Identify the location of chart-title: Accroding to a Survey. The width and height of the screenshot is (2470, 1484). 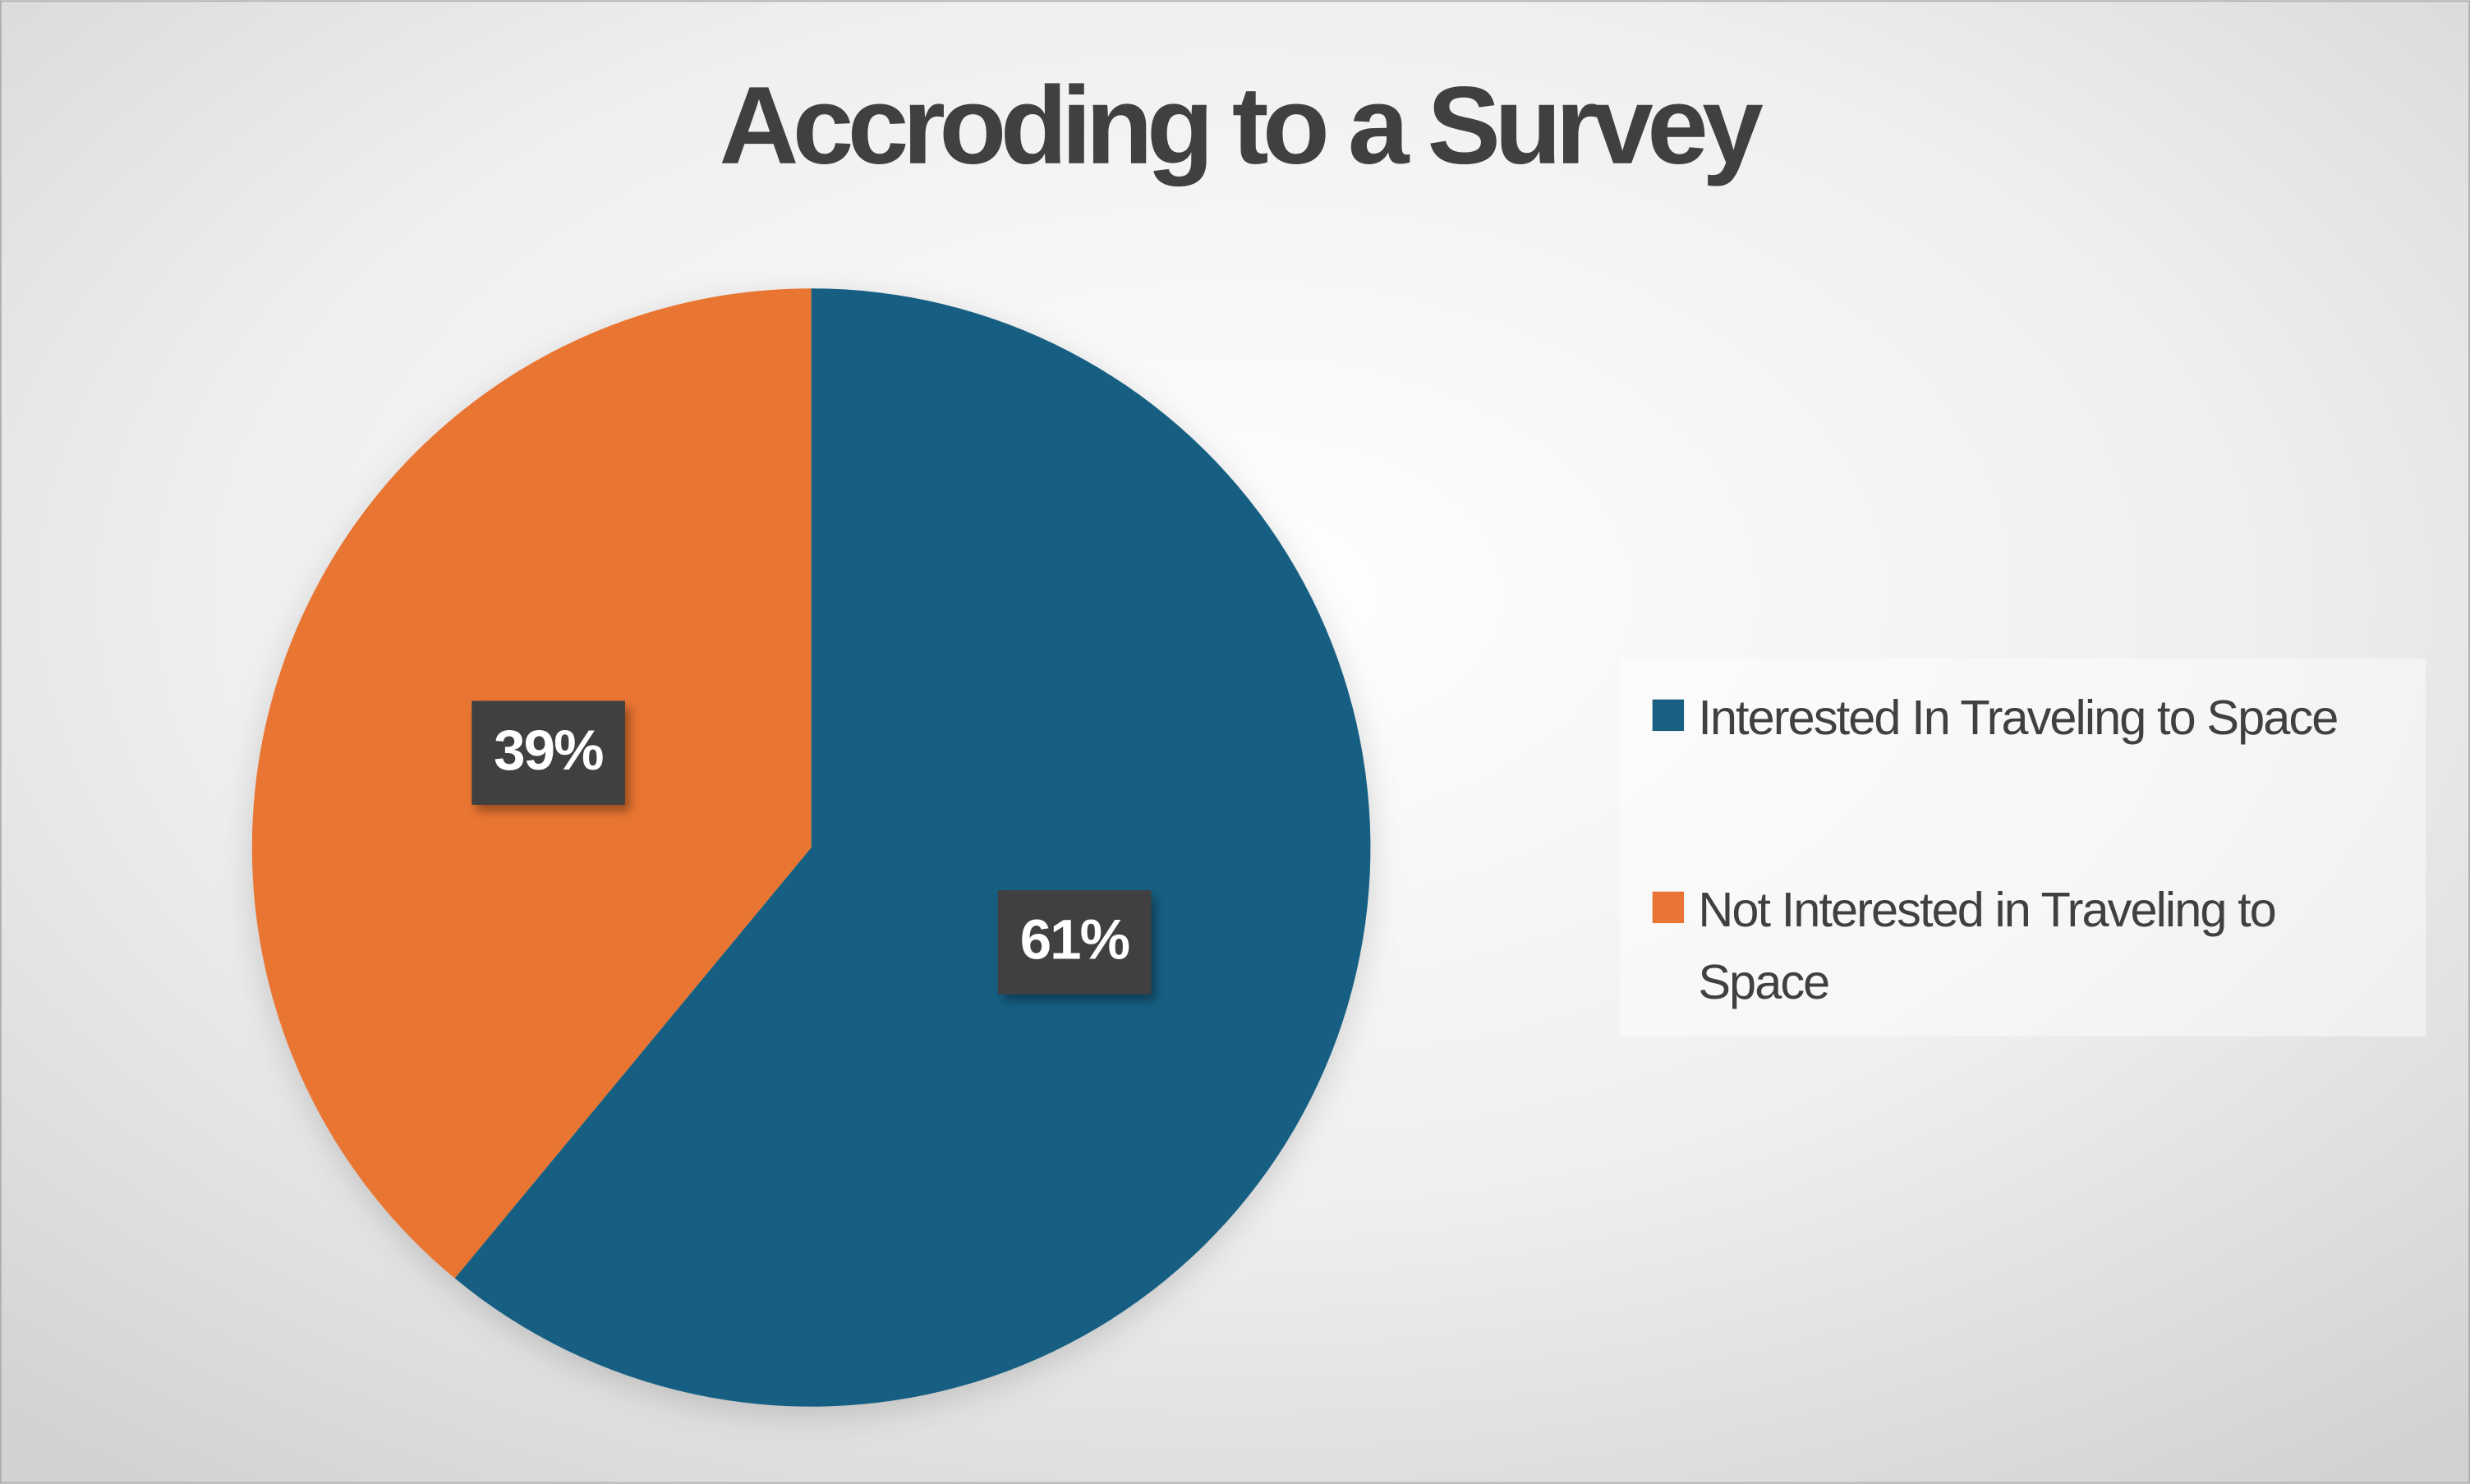
(1242, 125).